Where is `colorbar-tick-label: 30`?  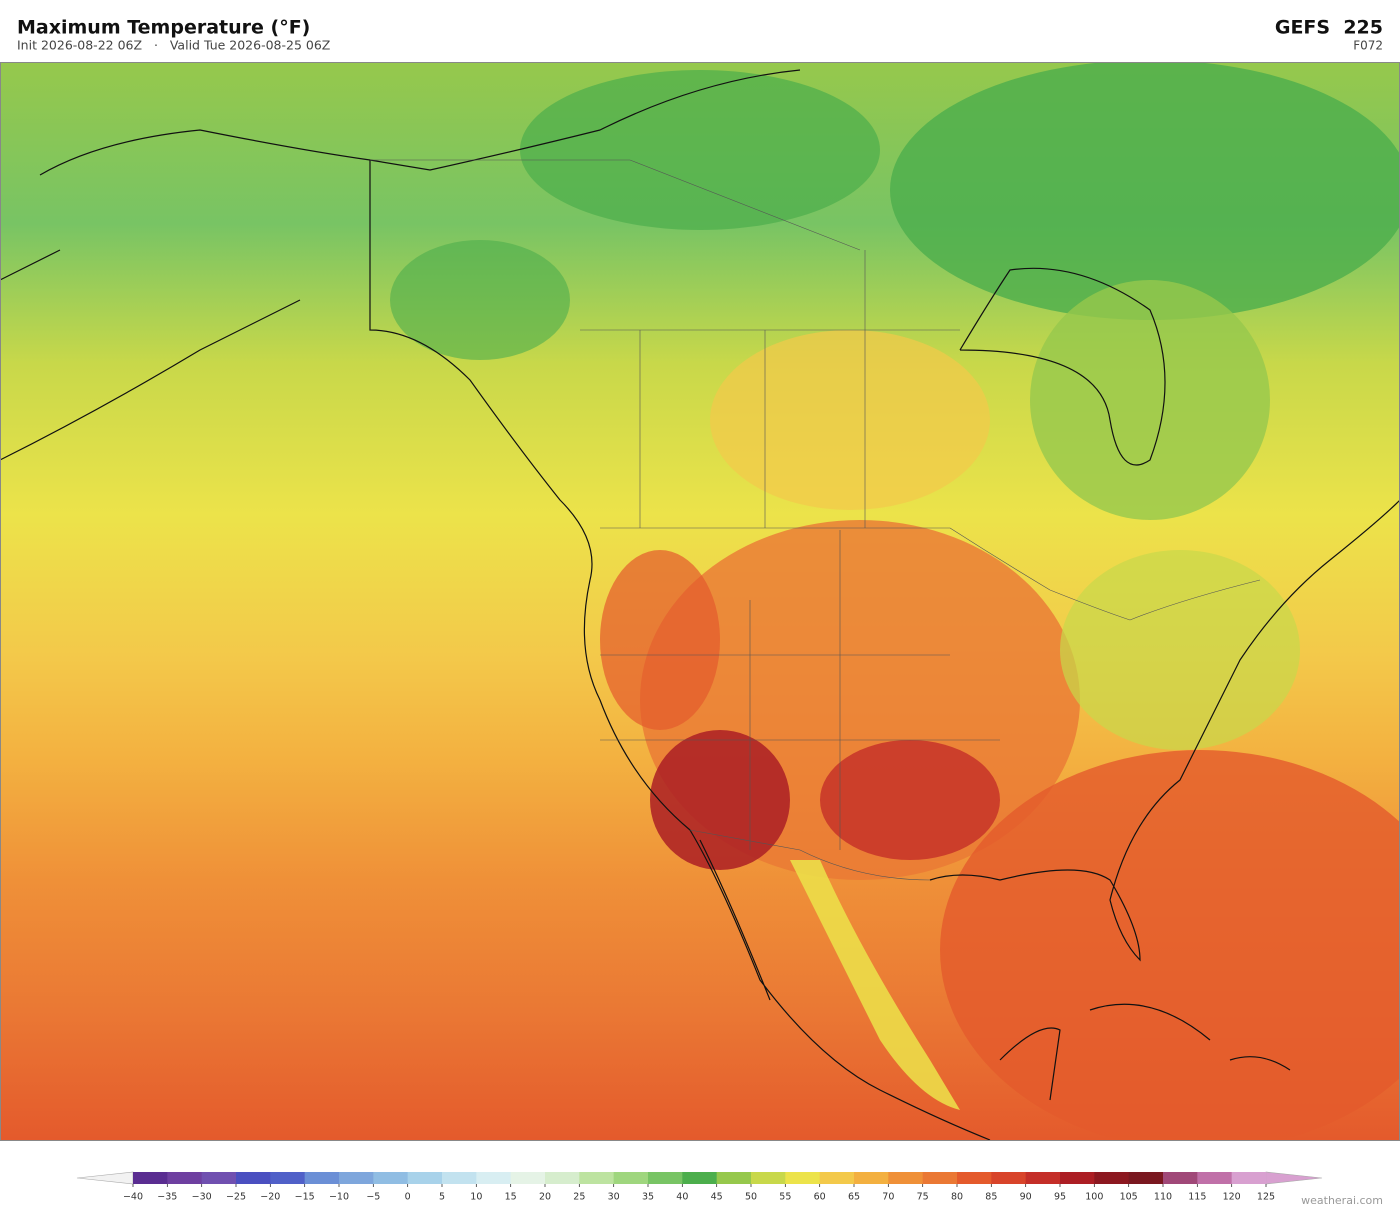
colorbar-tick-label: 30 is located at coordinates (614, 1197).